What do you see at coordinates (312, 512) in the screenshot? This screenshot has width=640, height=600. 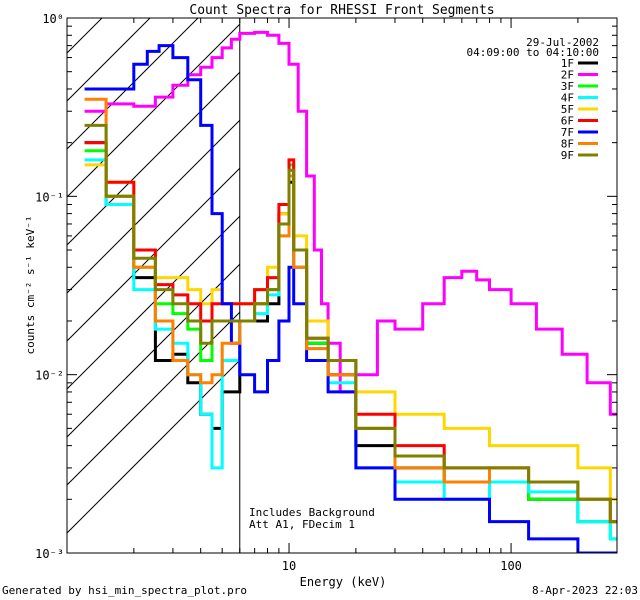 I see `annotation-background: Includes Background` at bounding box center [312, 512].